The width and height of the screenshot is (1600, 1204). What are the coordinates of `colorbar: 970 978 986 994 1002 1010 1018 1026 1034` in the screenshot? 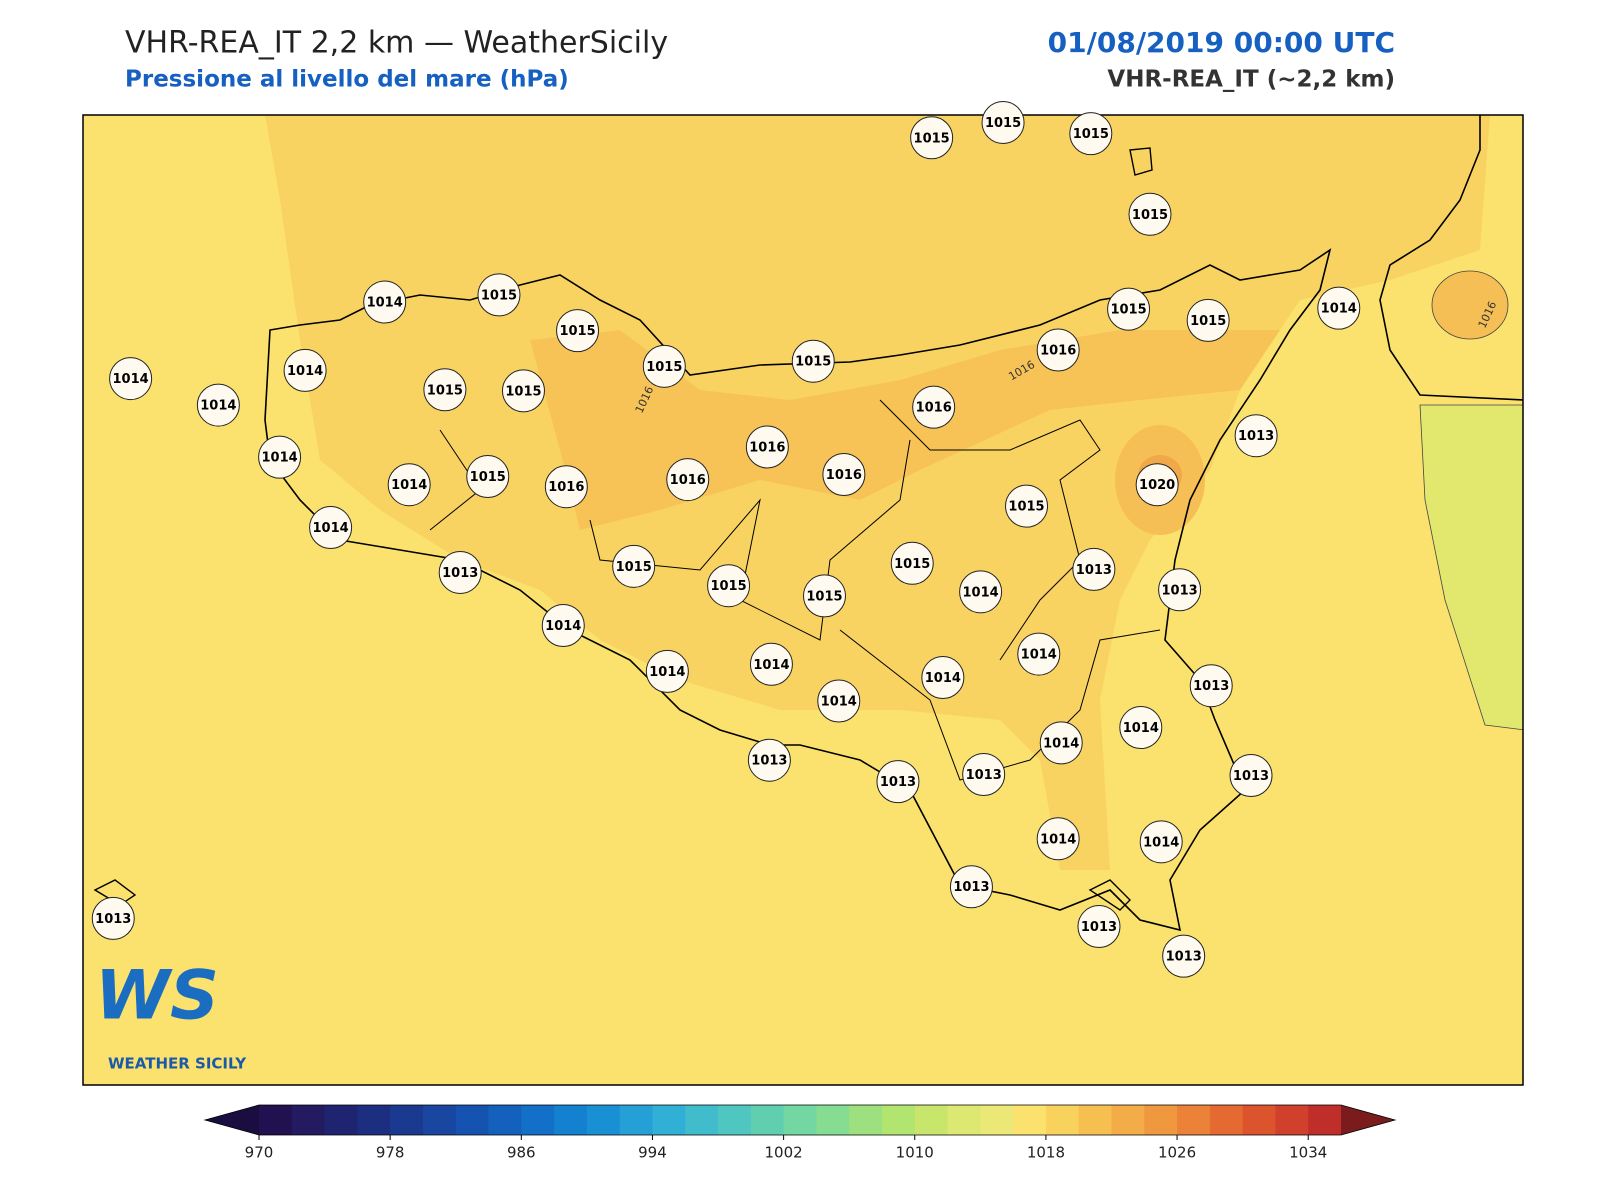 It's located at (800, 1133).